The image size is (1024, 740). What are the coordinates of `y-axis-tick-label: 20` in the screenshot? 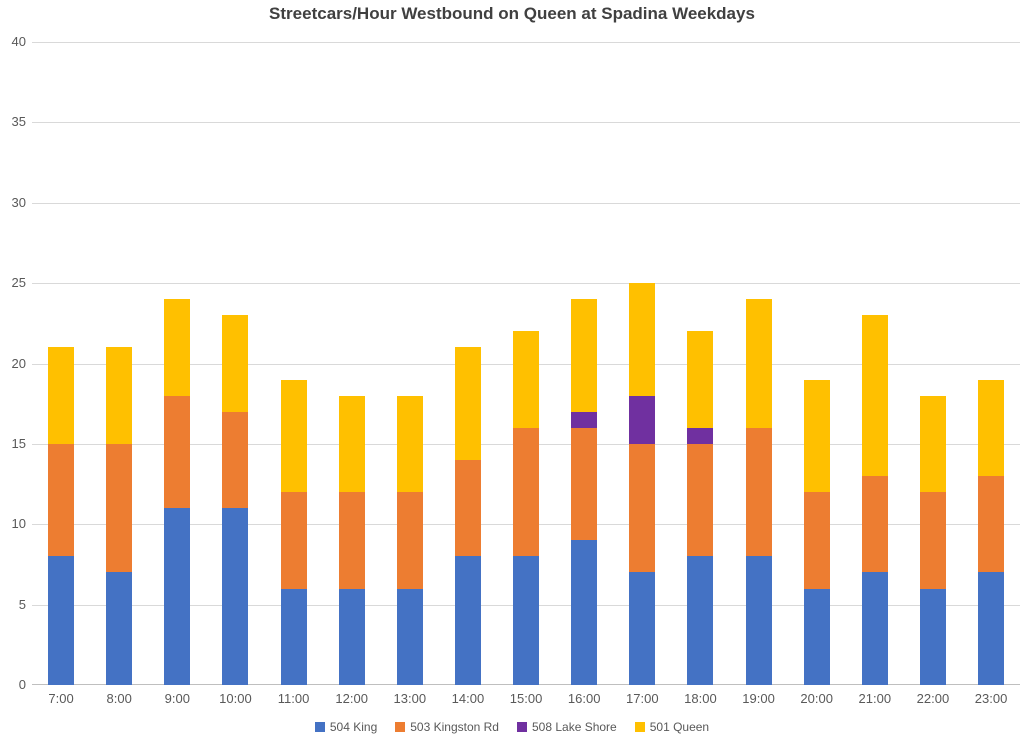 It's located at (18, 363).